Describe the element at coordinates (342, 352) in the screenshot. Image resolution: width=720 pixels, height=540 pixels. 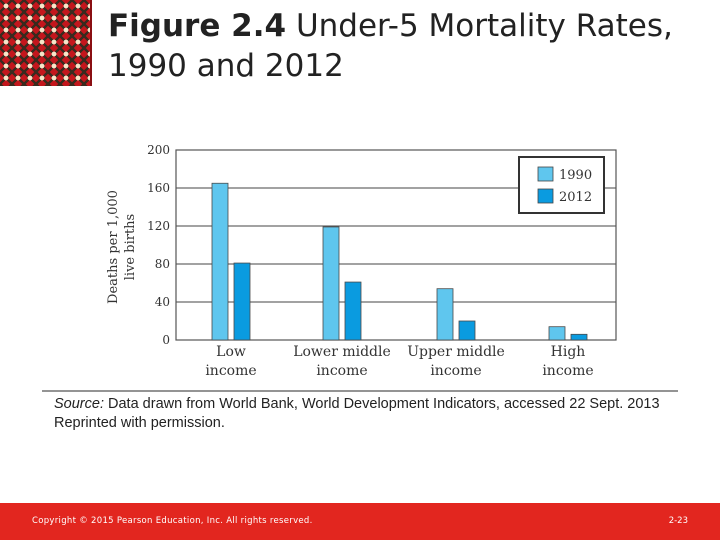
I see `x-tick-label: Lower middle` at that location.